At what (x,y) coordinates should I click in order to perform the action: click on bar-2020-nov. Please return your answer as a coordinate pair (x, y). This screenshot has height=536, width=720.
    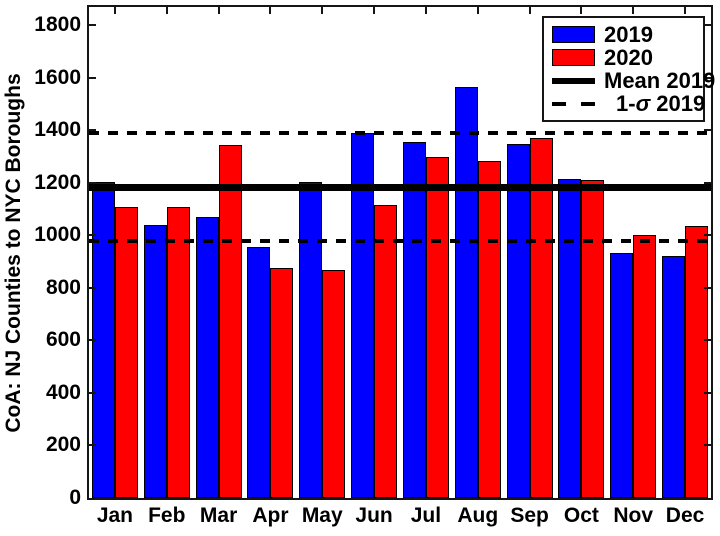
    Looking at the image, I should click on (645, 366).